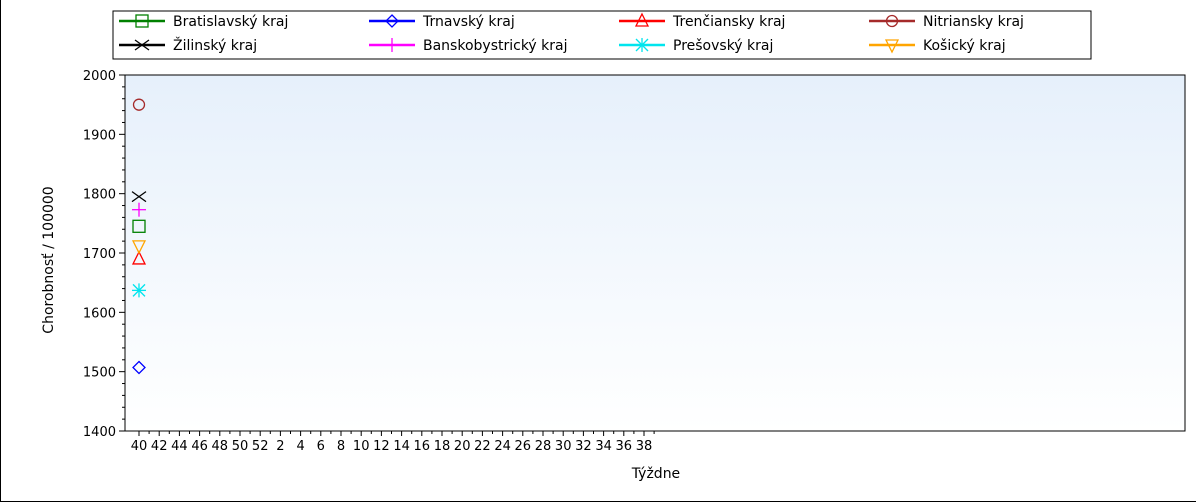 Image resolution: width=1196 pixels, height=502 pixels. I want to click on legend-item: Trenčiansky kraj, so click(702, 21).